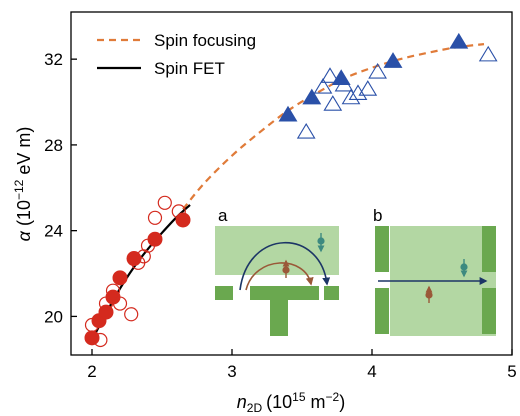 This screenshot has width=520, height=416. What do you see at coordinates (382, 249) in the screenshot?
I see `inset-b-left-upper-gate` at bounding box center [382, 249].